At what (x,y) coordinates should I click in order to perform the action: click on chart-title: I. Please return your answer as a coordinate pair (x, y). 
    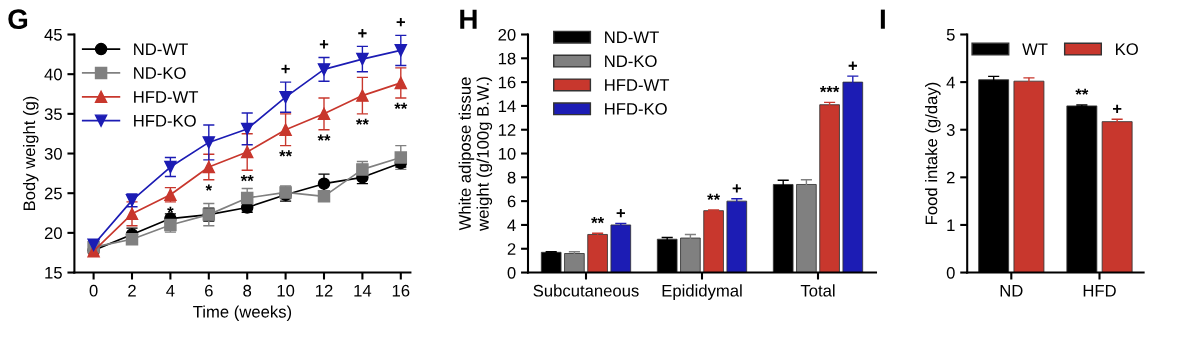
    Looking at the image, I should click on (882, 19).